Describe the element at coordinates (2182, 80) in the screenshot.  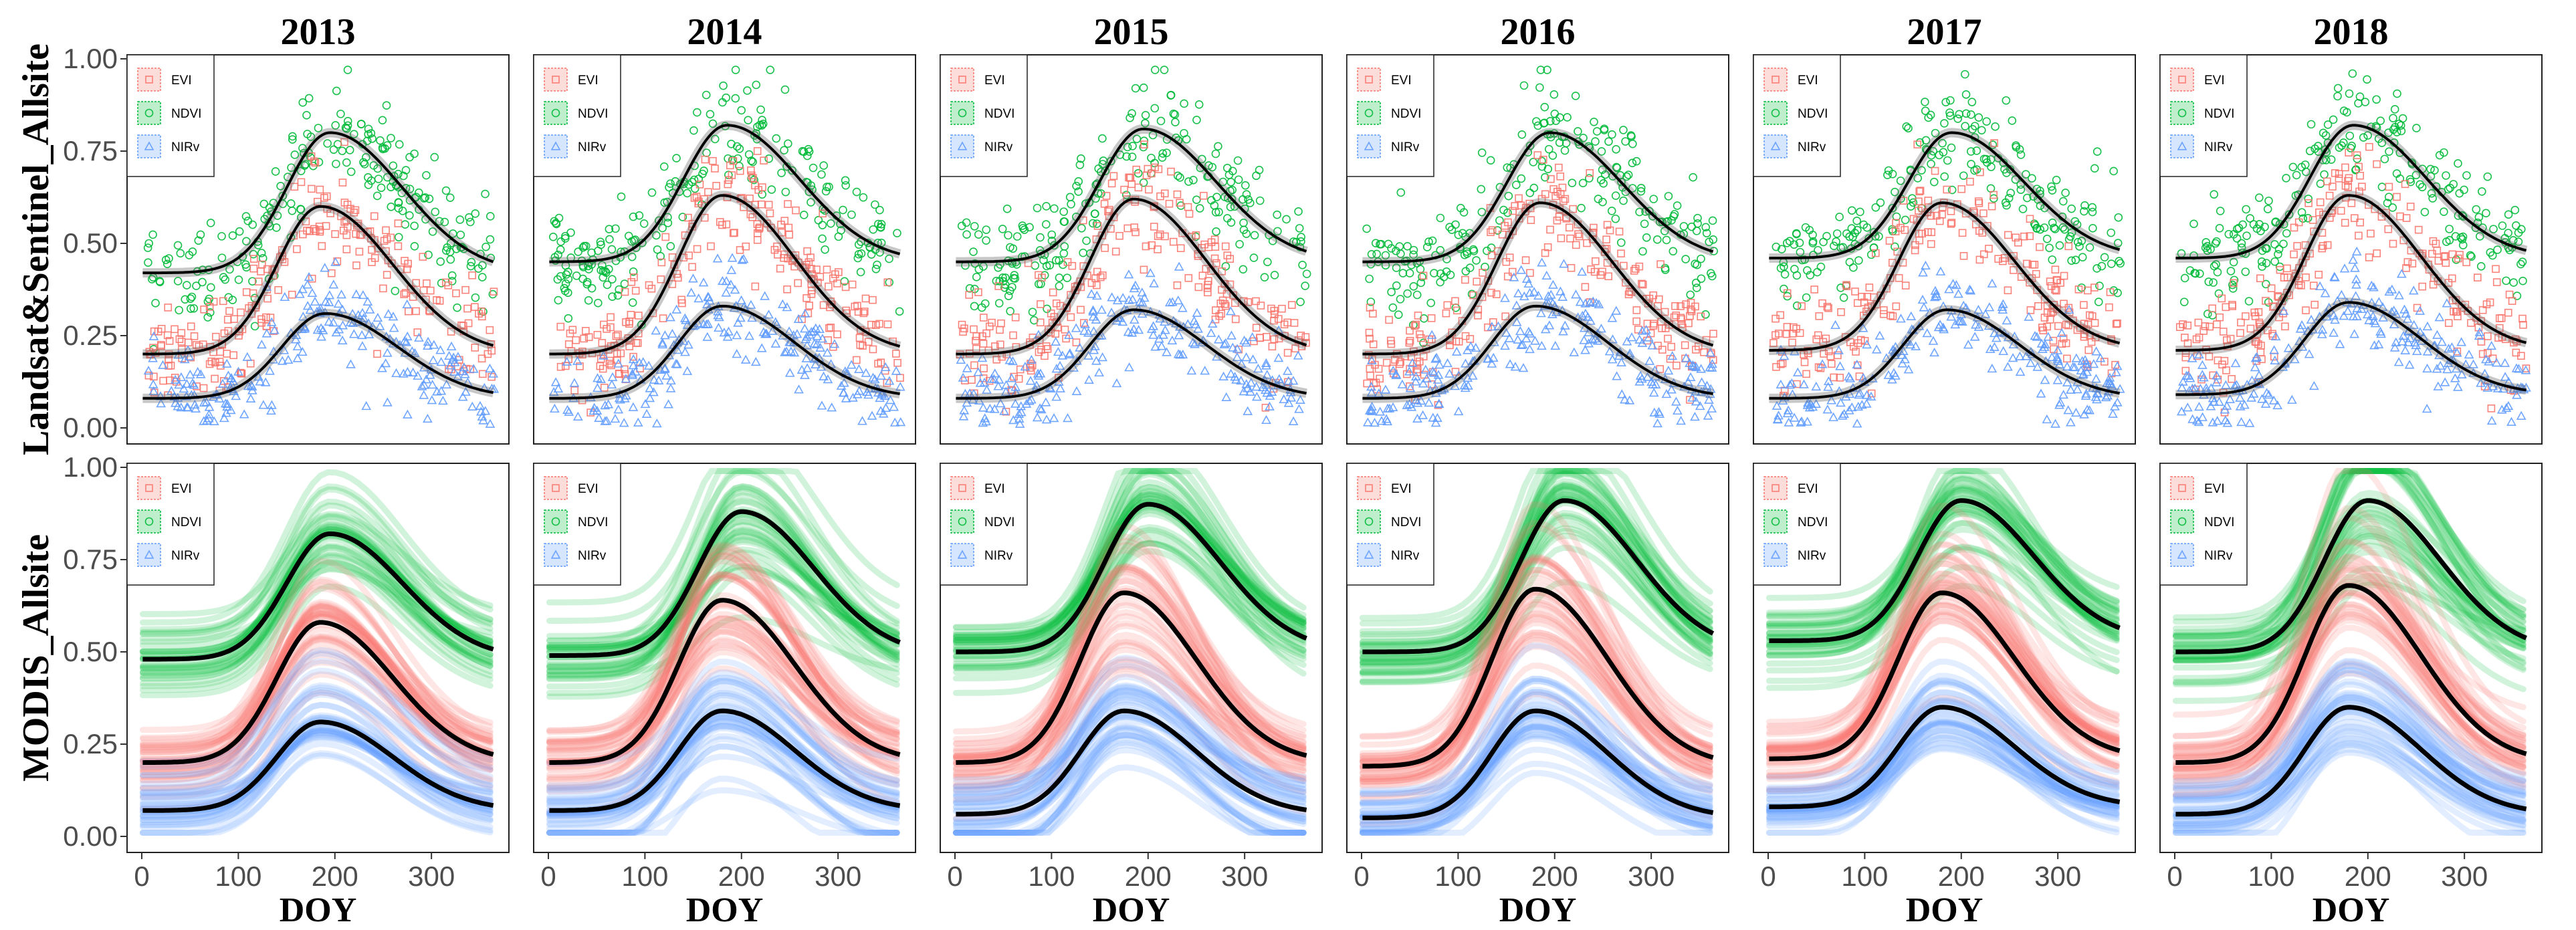
I see `legend-marker` at that location.